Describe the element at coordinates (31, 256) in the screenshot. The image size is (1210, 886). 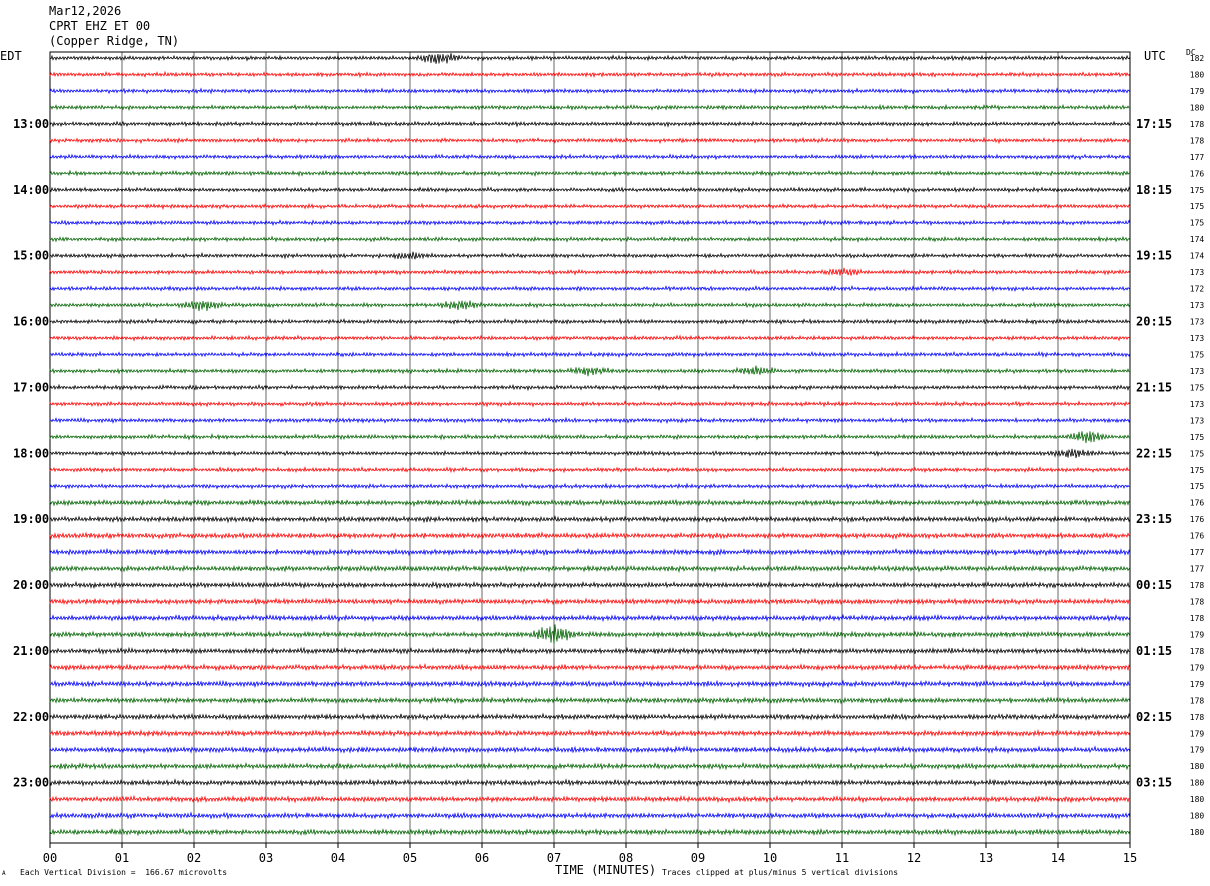
I see `left-hour-label: 15:00` at that location.